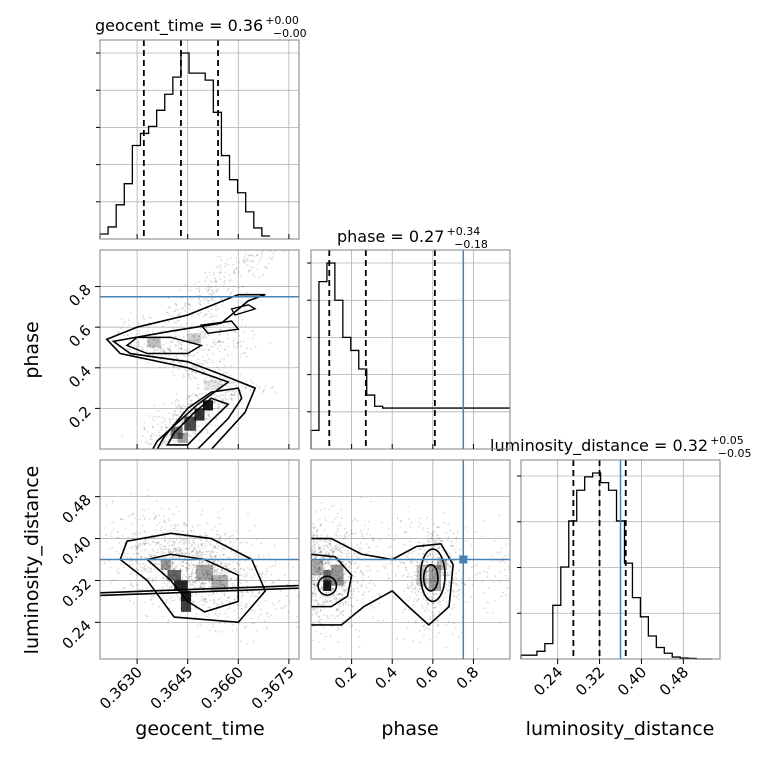 The image size is (760, 760). Describe the element at coordinates (332, 580) in the screenshot. I see `contour-mid` at that location.